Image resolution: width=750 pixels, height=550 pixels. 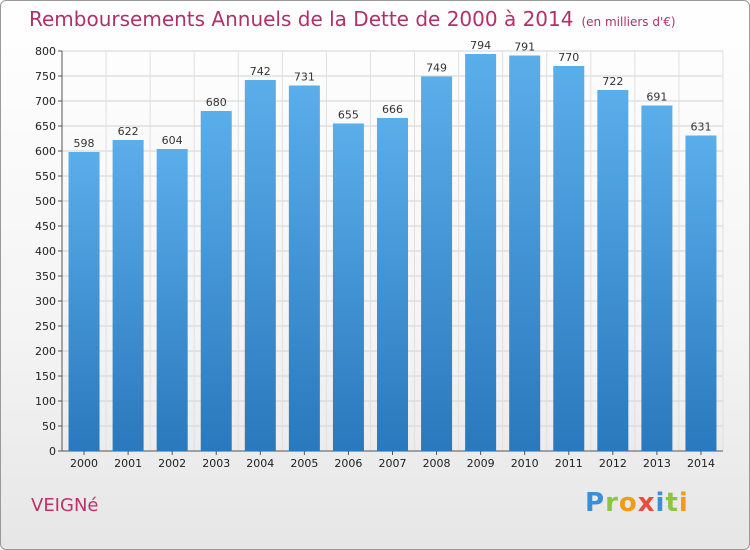 I want to click on x-tick-label: 2005, so click(x=304, y=463).